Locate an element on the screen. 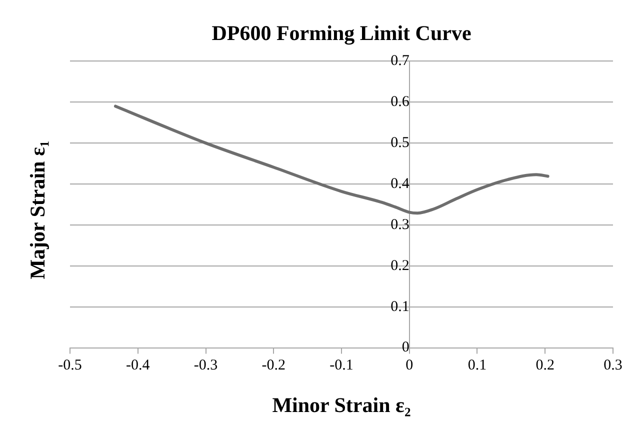 This screenshot has width=641, height=429. y-tick-label: 0.1 is located at coordinates (400, 306).